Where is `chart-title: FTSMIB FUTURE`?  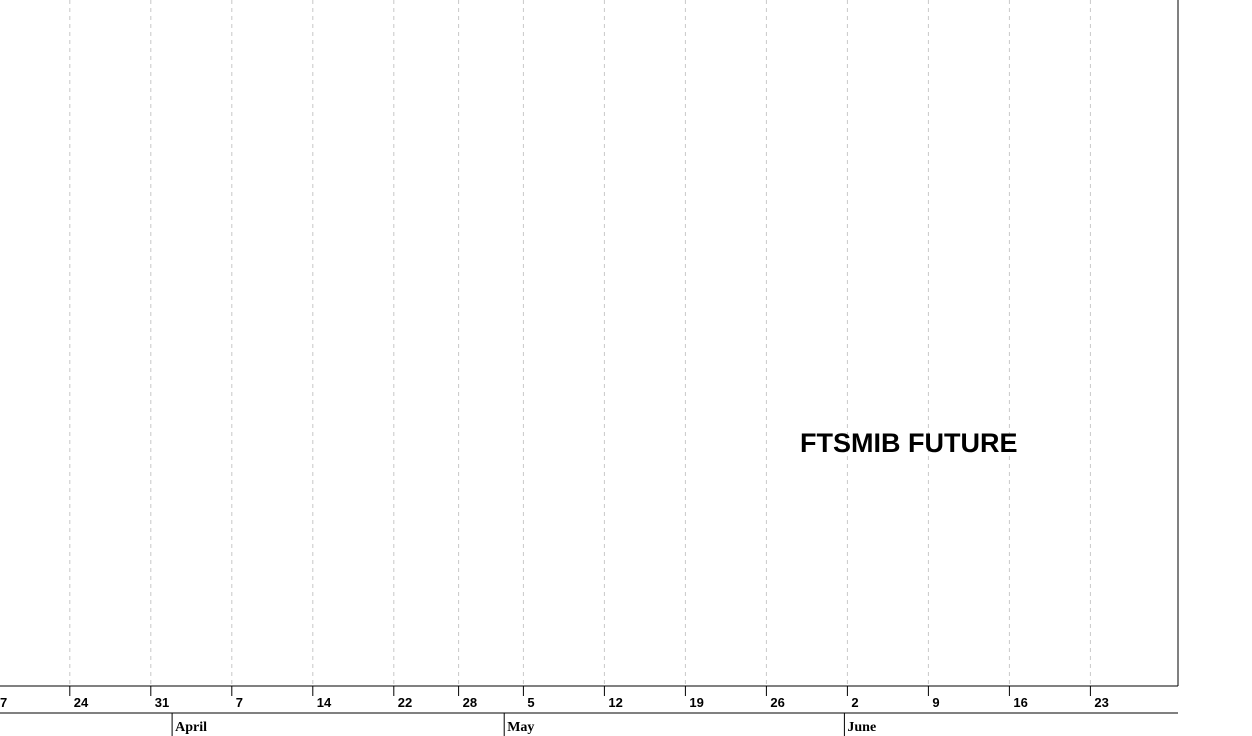 chart-title: FTSMIB FUTURE is located at coordinates (908, 443).